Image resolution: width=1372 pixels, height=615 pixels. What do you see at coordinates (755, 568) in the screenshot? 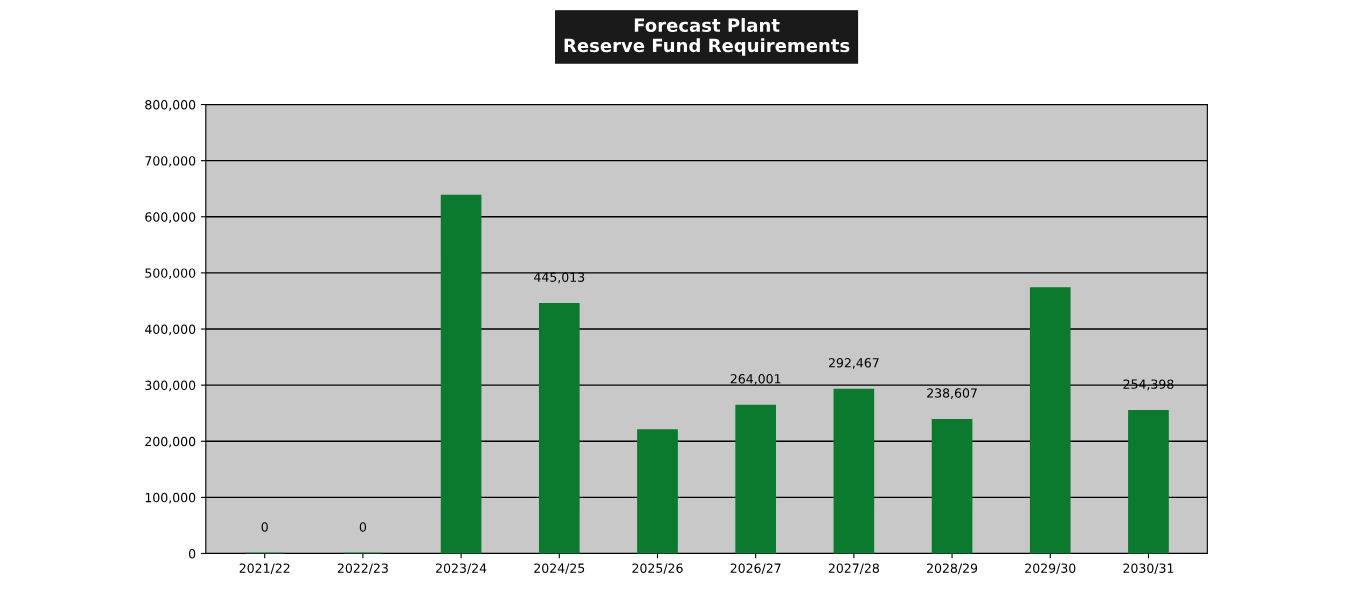
I see `x-tick-label: 2026/27` at bounding box center [755, 568].